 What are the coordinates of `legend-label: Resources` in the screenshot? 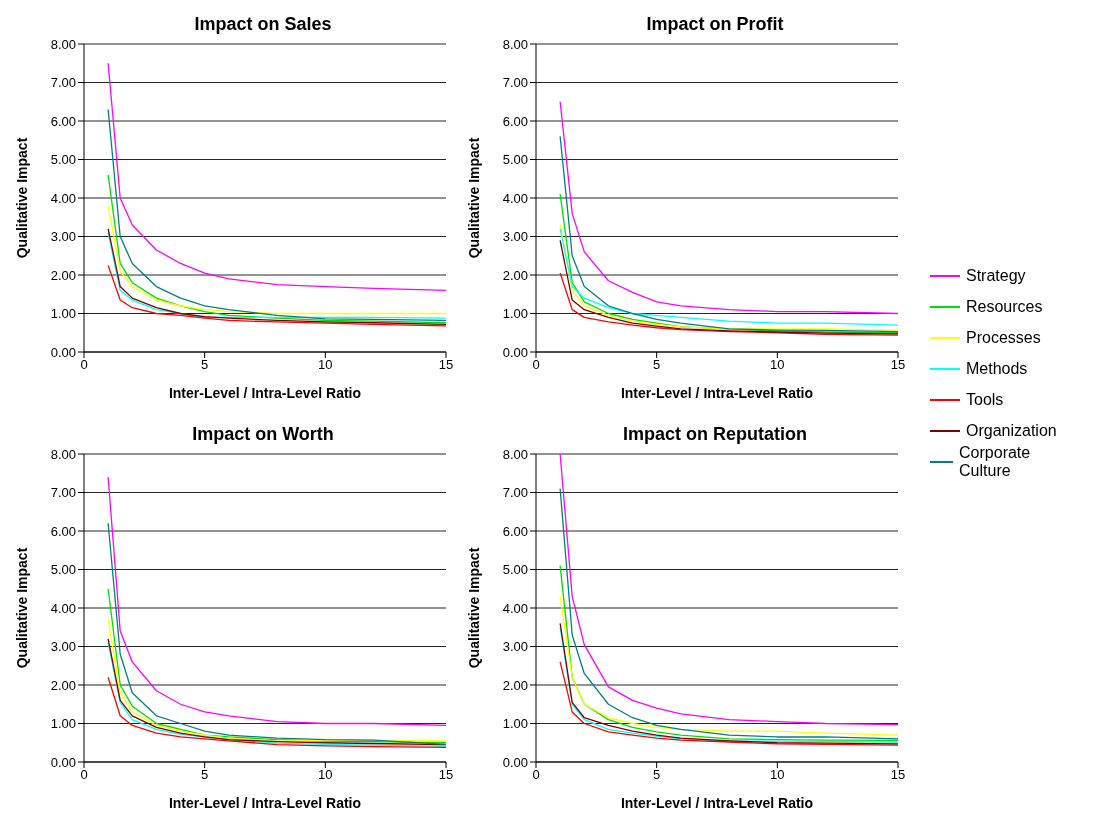 It's located at (1004, 306).